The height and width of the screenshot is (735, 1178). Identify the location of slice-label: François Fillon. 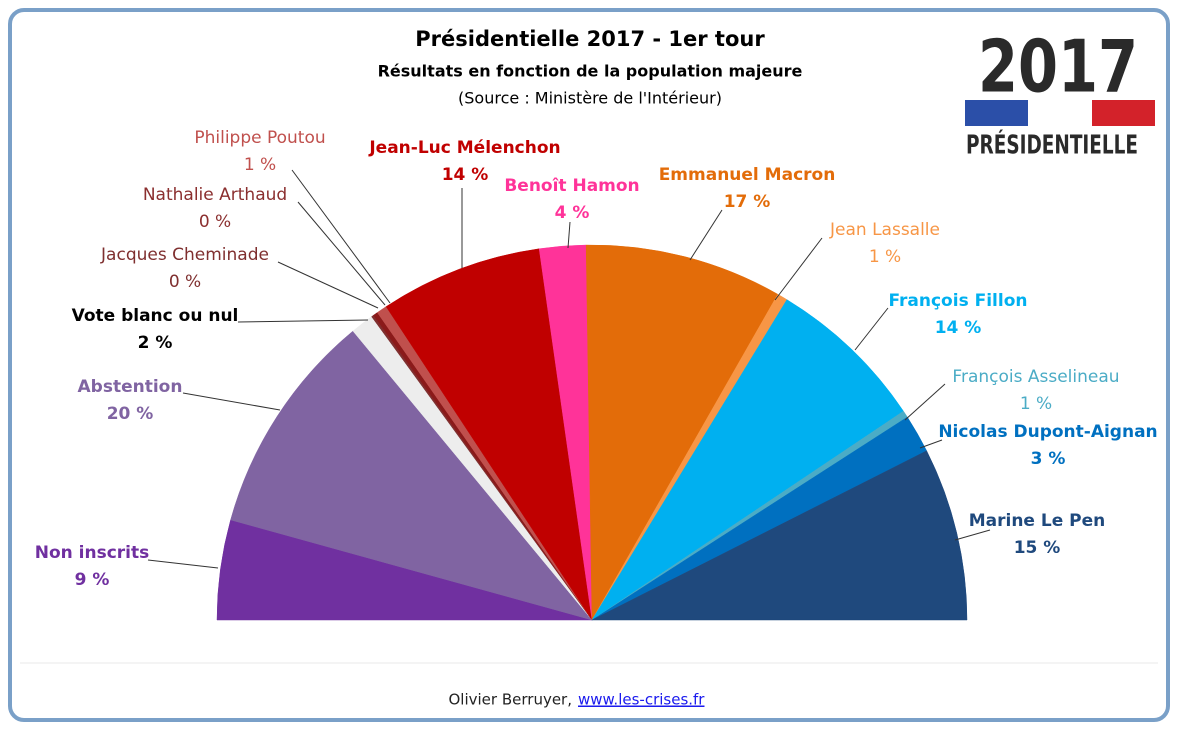
(958, 301).